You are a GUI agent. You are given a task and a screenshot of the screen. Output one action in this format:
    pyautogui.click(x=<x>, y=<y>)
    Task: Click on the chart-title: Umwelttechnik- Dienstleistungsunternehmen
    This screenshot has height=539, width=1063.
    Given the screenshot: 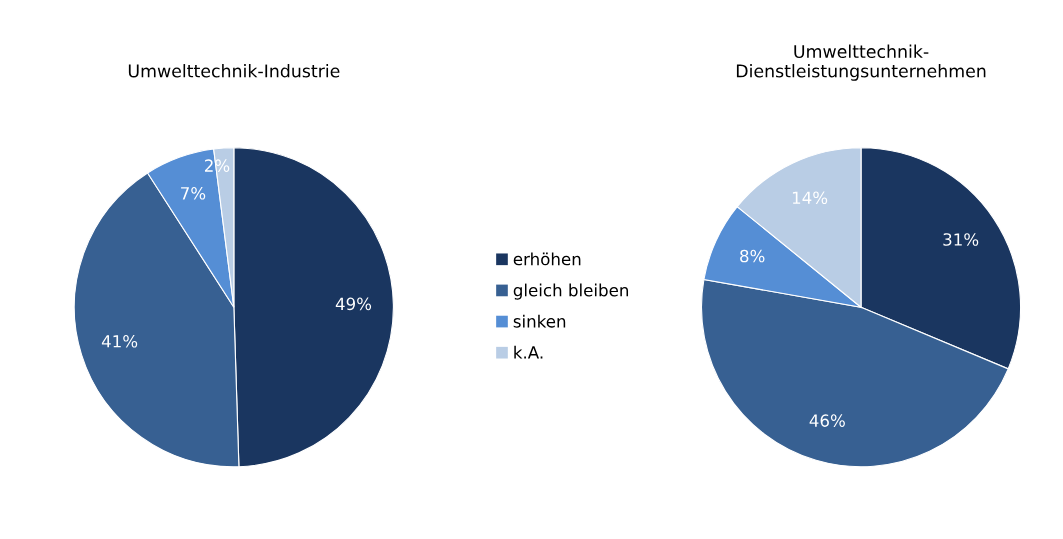 What is the action you would take?
    pyautogui.click(x=861, y=62)
    